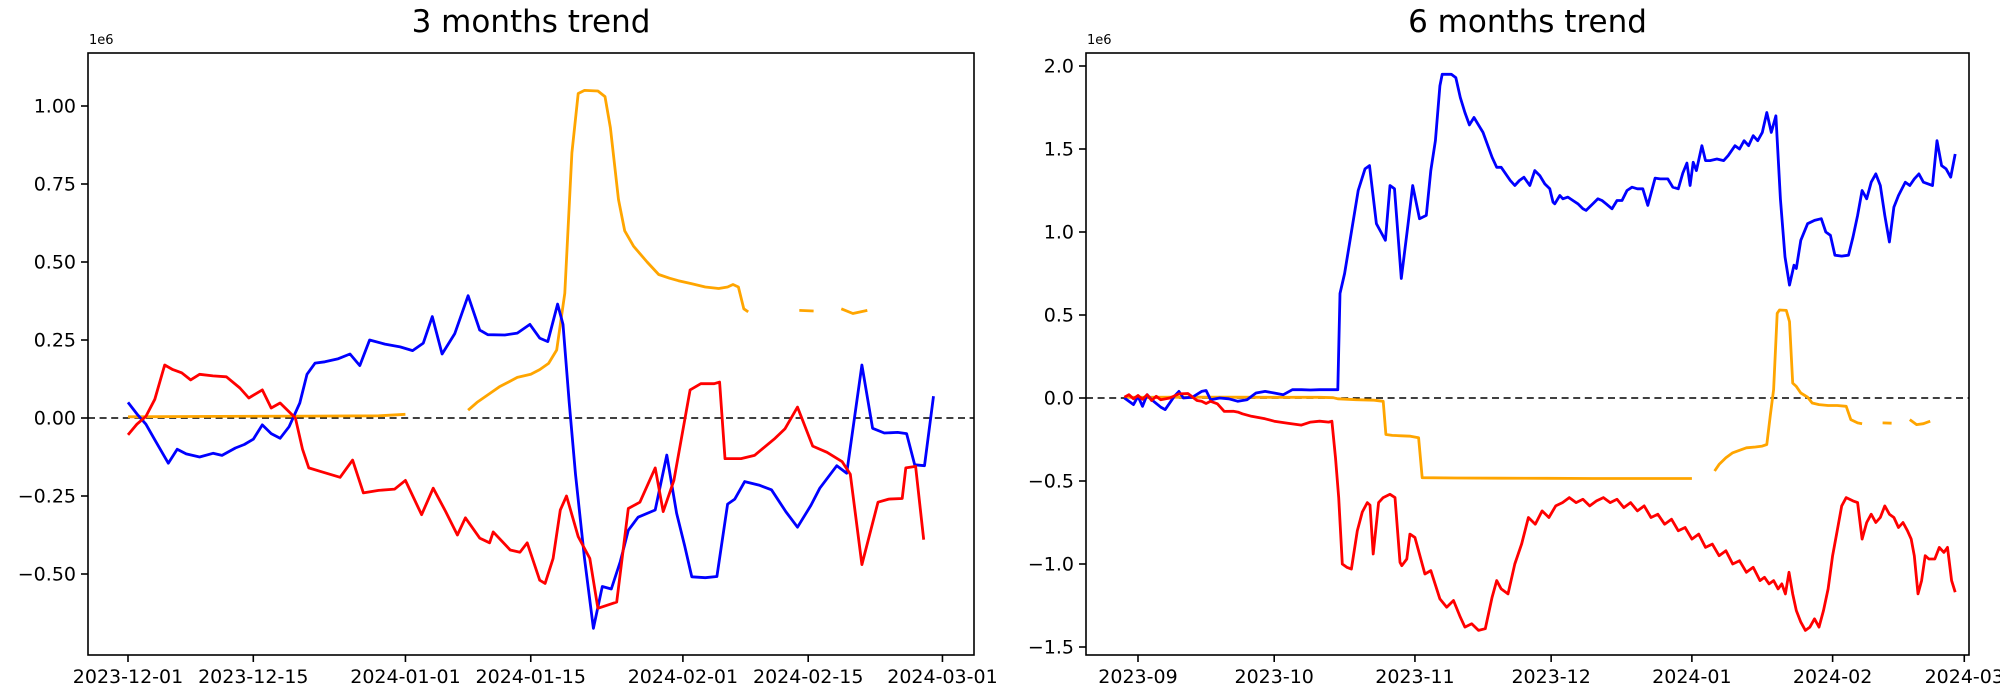  What do you see at coordinates (55, 419) in the screenshot?
I see `y-tick-label: 0.00` at bounding box center [55, 419].